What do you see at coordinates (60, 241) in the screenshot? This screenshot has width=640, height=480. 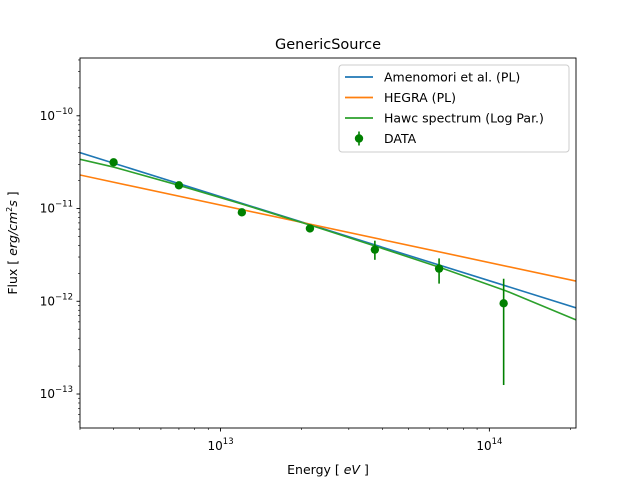 I see `y-axis: 10−13 10−12 10−11 10−10` at bounding box center [60, 241].